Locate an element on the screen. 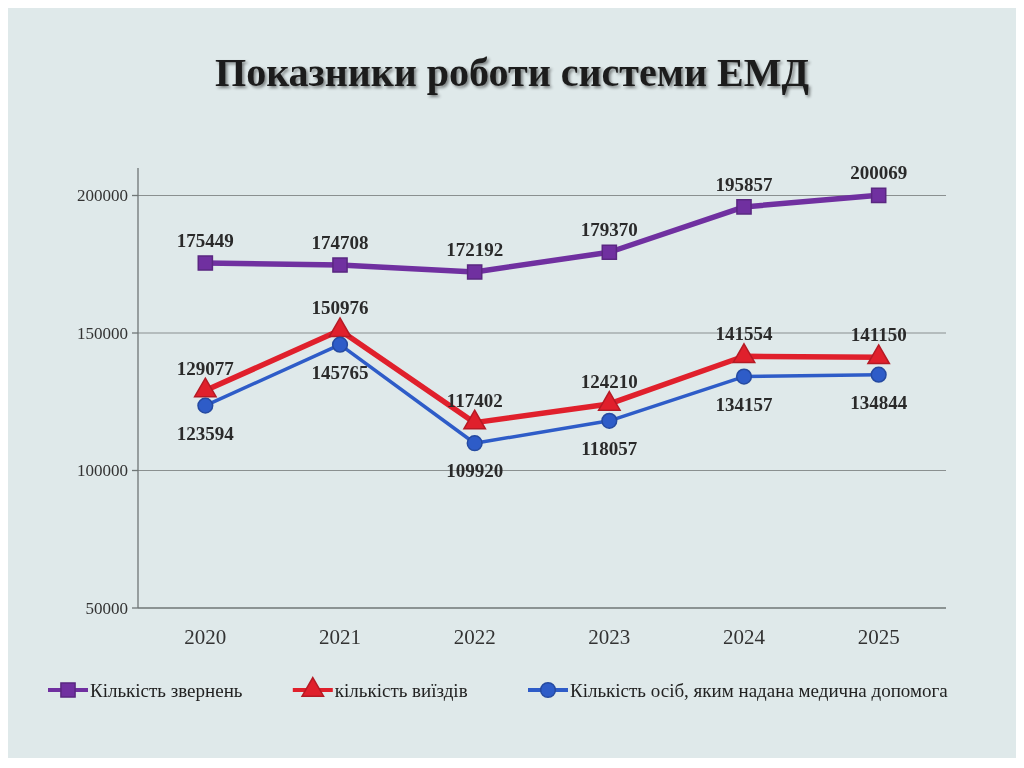  data-label: 172192 is located at coordinates (475, 249).